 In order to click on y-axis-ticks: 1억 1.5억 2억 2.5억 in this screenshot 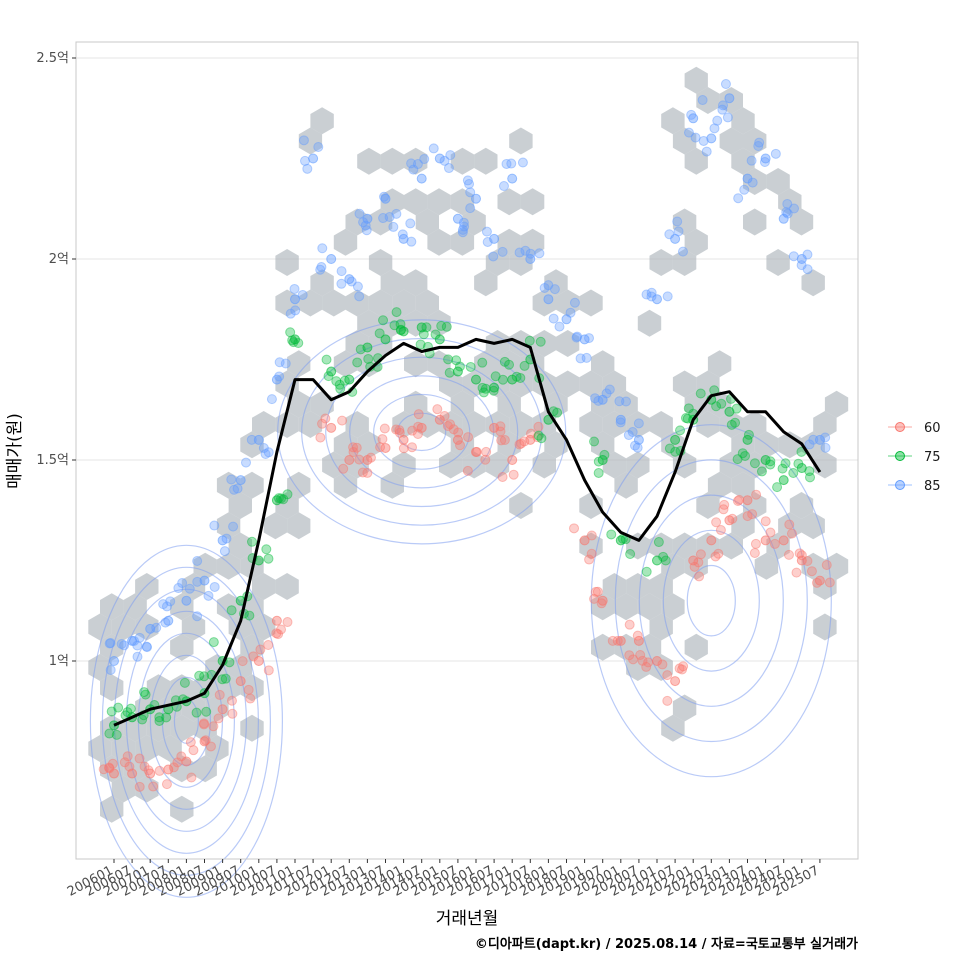, I will do `click(56, 360)`.